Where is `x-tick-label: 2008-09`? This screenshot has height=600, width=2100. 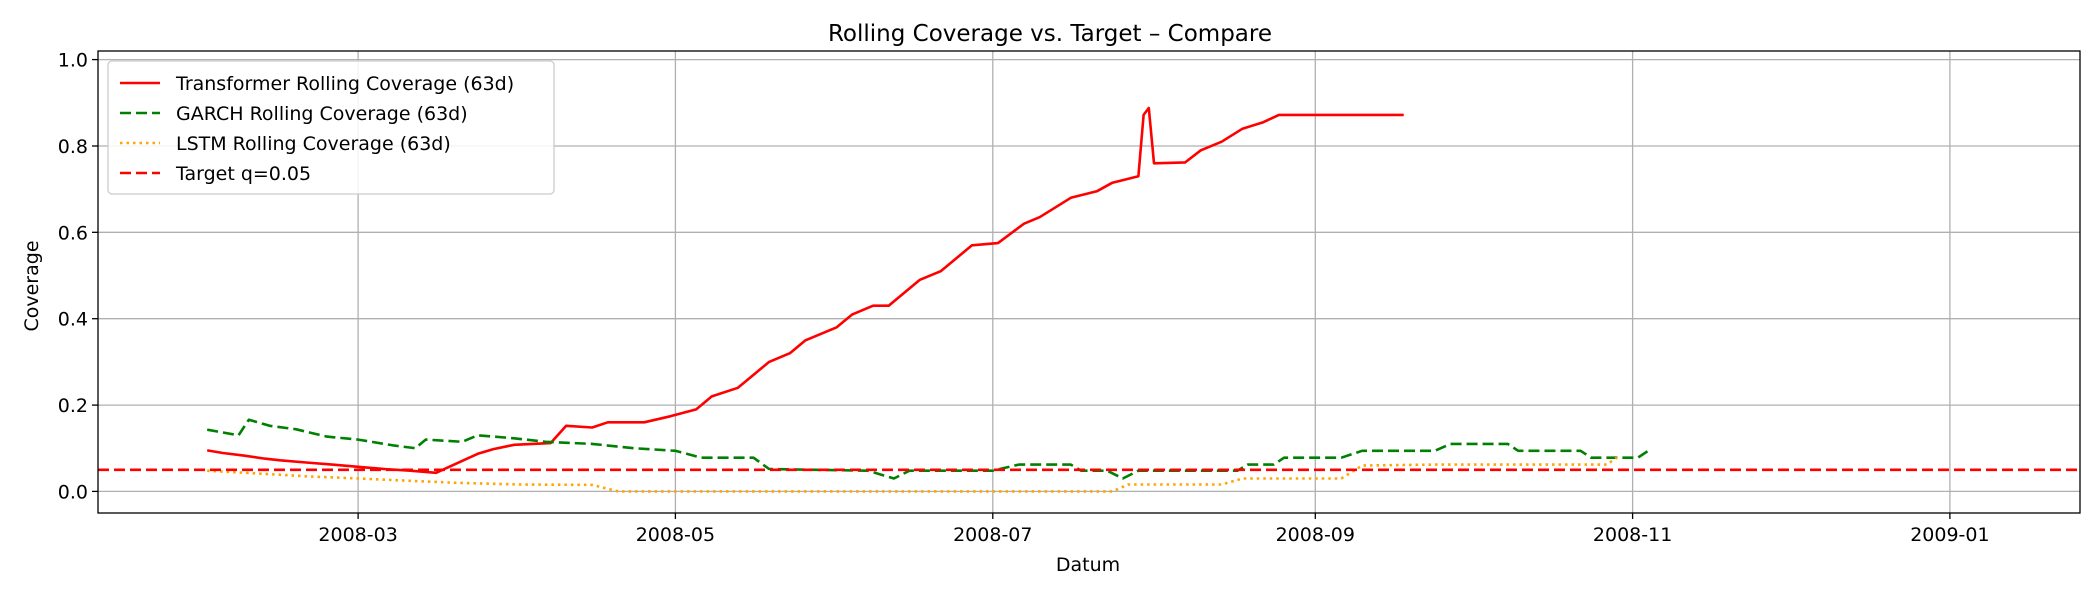 x-tick-label: 2008-09 is located at coordinates (1315, 535).